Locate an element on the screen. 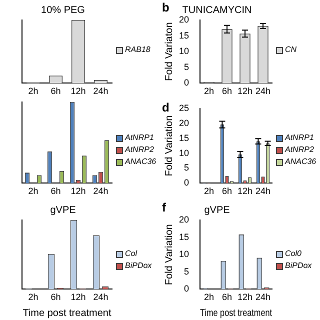  text: b is located at coordinates (166, 7).